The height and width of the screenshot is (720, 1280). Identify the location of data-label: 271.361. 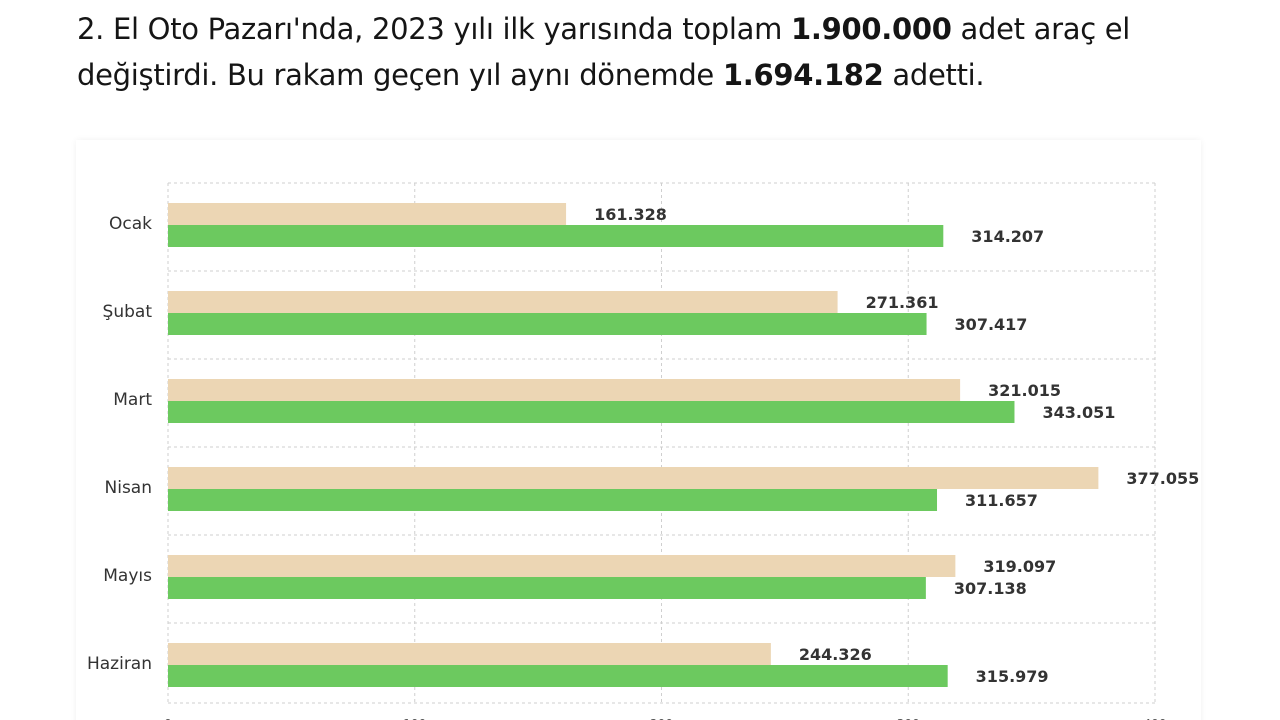
(902, 302).